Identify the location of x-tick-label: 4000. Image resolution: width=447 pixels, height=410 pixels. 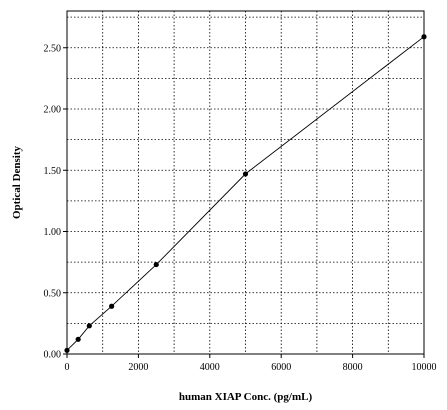
(210, 367).